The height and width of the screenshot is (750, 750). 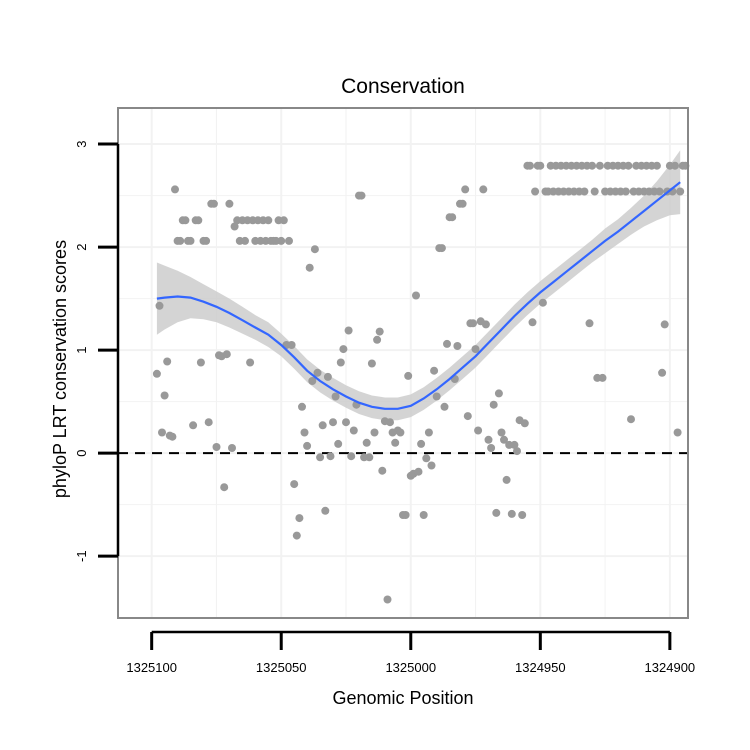 What do you see at coordinates (281, 667) in the screenshot?
I see `x-tick-label: 1325050` at bounding box center [281, 667].